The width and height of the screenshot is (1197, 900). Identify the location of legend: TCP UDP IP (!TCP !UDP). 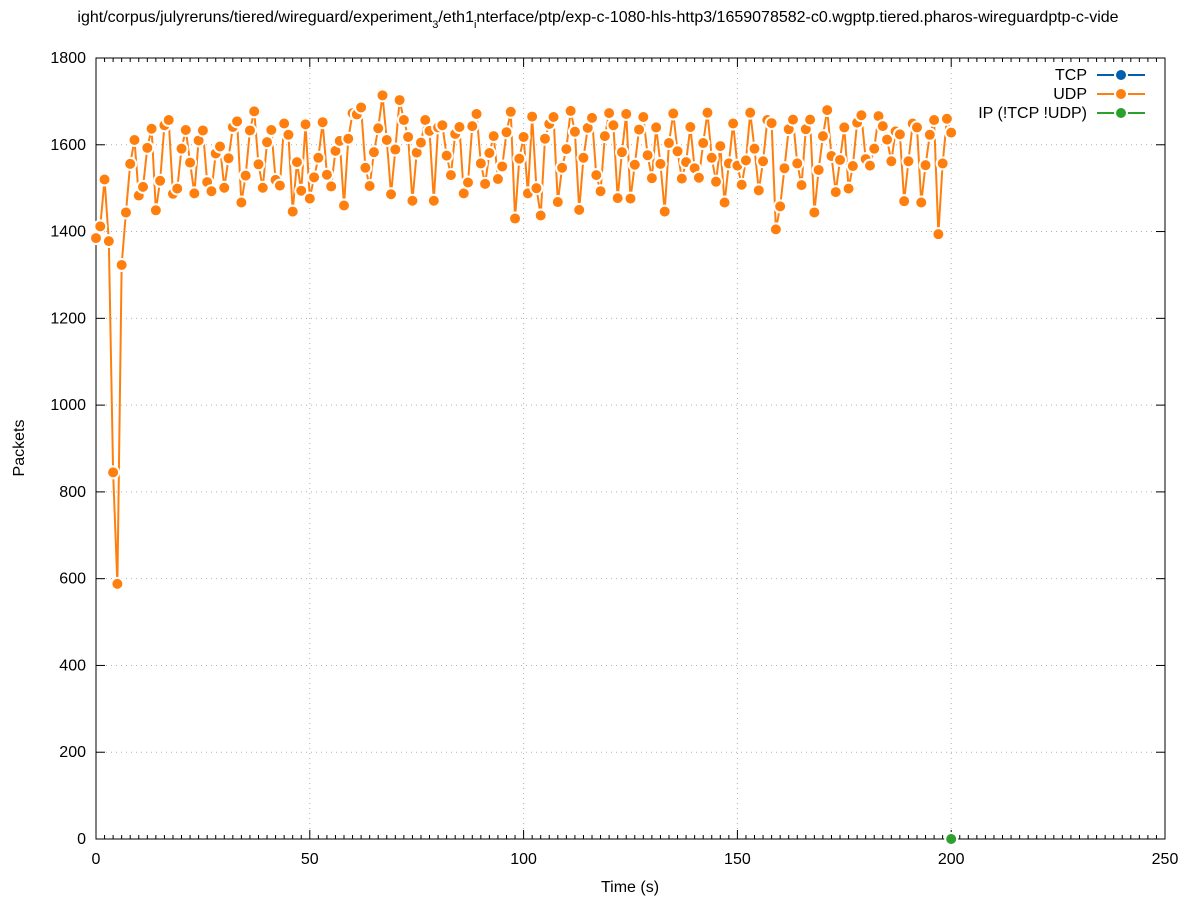
(1061, 94).